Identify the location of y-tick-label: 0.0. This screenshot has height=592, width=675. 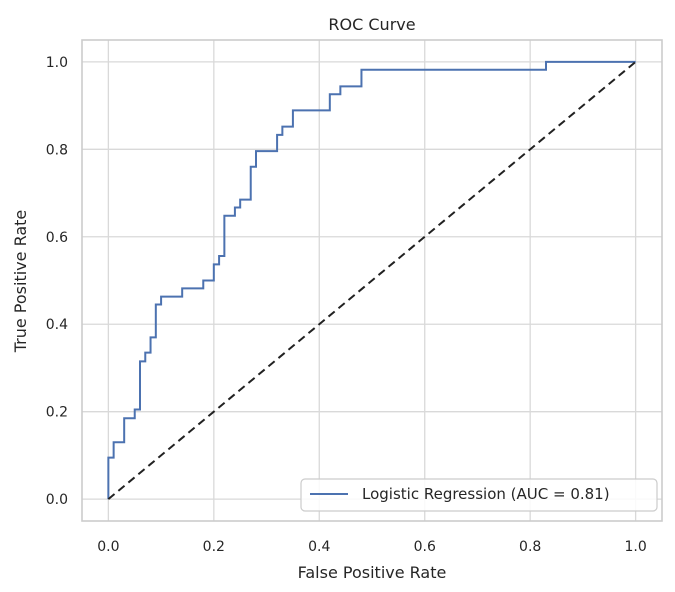
(57, 500).